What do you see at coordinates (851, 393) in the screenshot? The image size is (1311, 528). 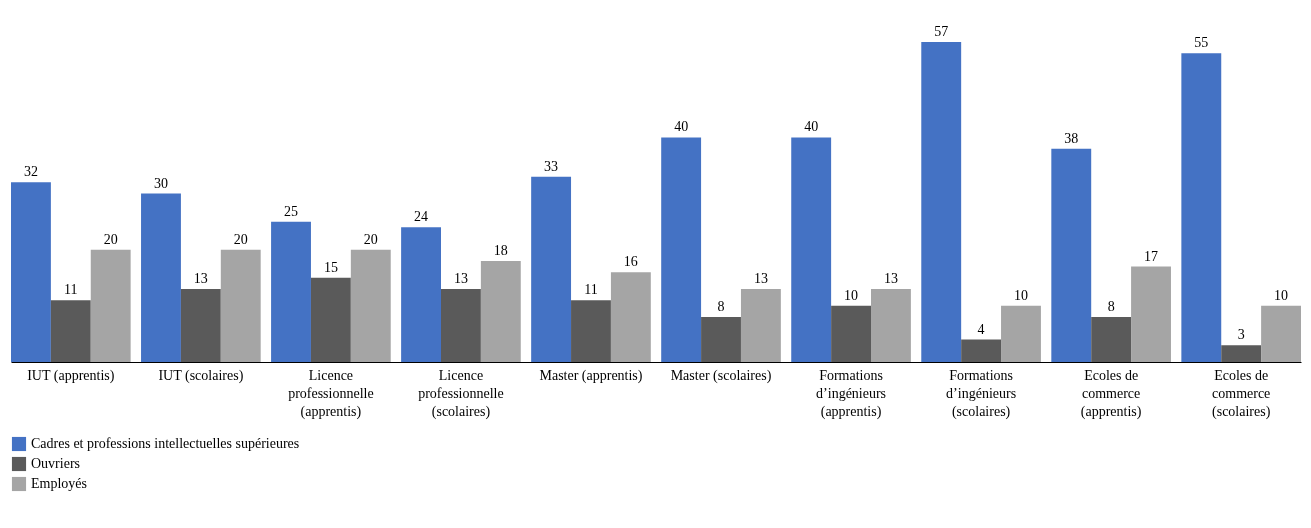 I see `x-tick-label: Formations d’ingénieurs (apprentis)` at bounding box center [851, 393].